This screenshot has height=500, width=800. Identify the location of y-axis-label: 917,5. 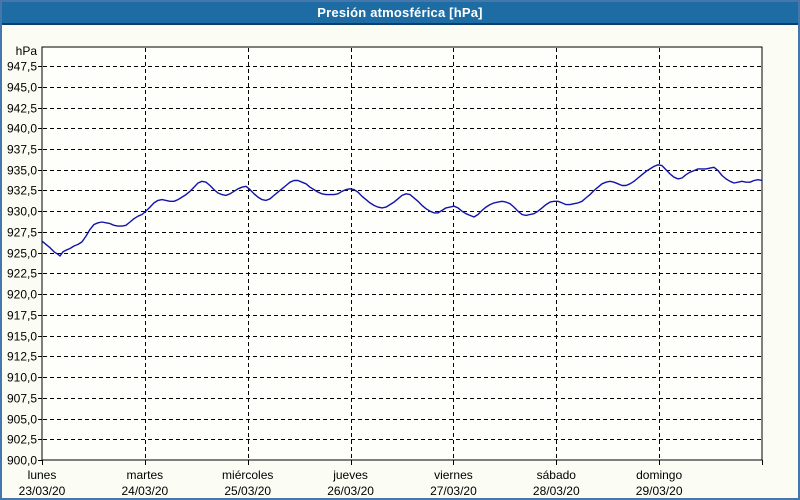
(22, 316).